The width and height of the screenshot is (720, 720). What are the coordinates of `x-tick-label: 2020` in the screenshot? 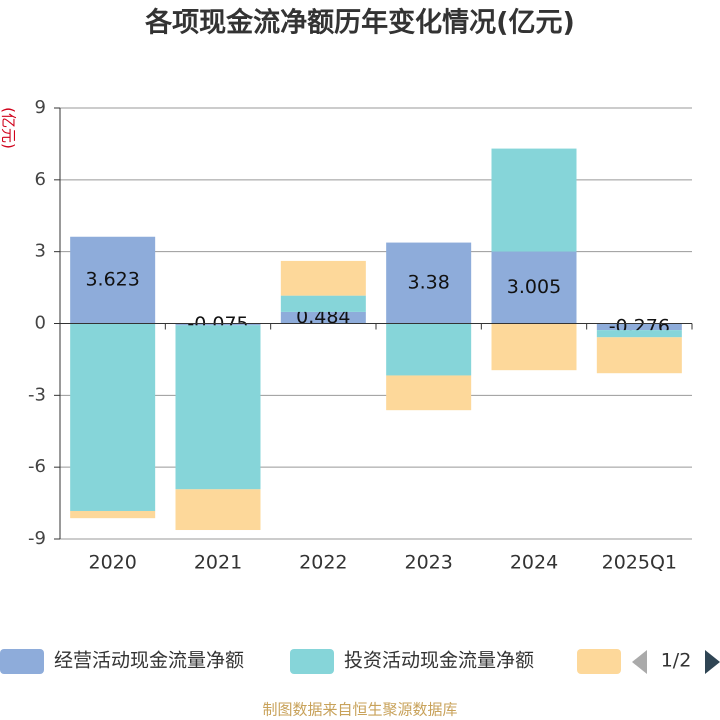 It's located at (112, 563).